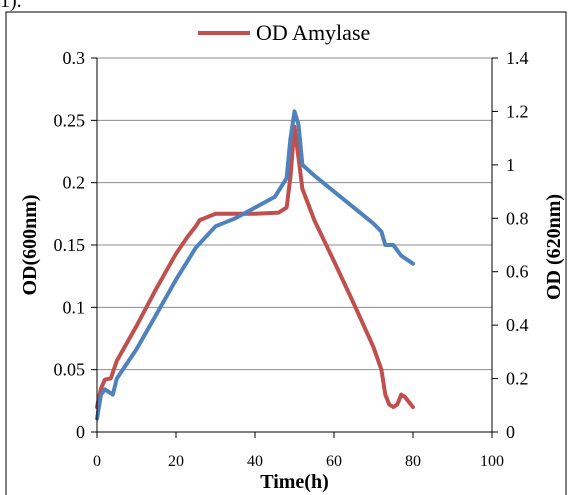 The image size is (574, 495). What do you see at coordinates (517, 325) in the screenshot?
I see `y-right-tick-label: 0.4` at bounding box center [517, 325].